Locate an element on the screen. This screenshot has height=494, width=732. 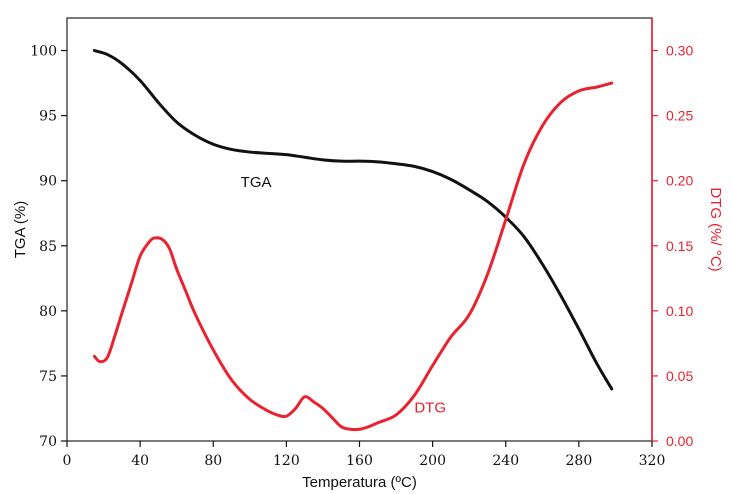
right-tick-label: 0.25 is located at coordinates (679, 116).